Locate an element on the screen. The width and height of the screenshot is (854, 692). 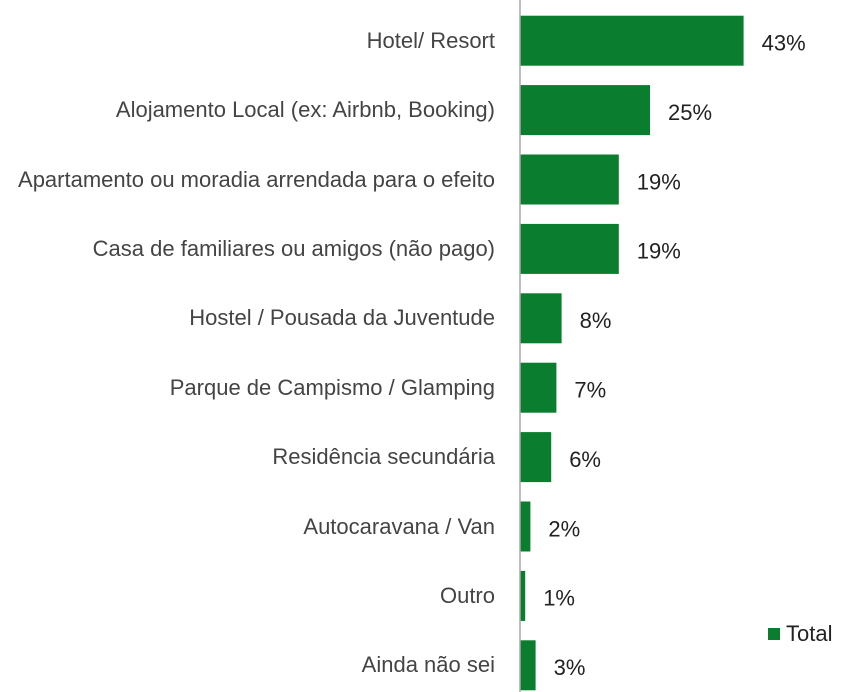
data-label: 43% is located at coordinates (784, 43).